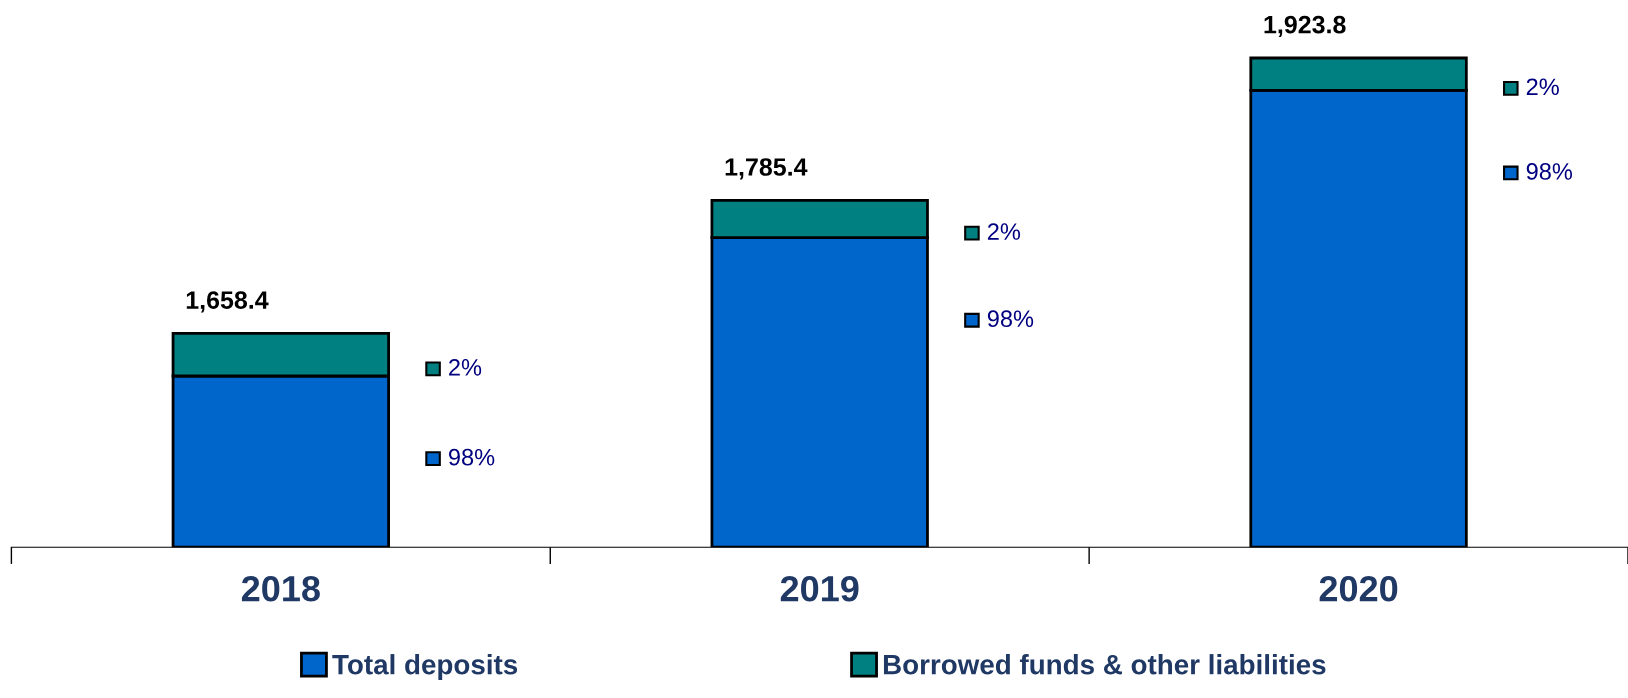 The width and height of the screenshot is (1628, 698). Describe the element at coordinates (425, 667) in the screenshot. I see `legend-label: Total deposits` at that location.